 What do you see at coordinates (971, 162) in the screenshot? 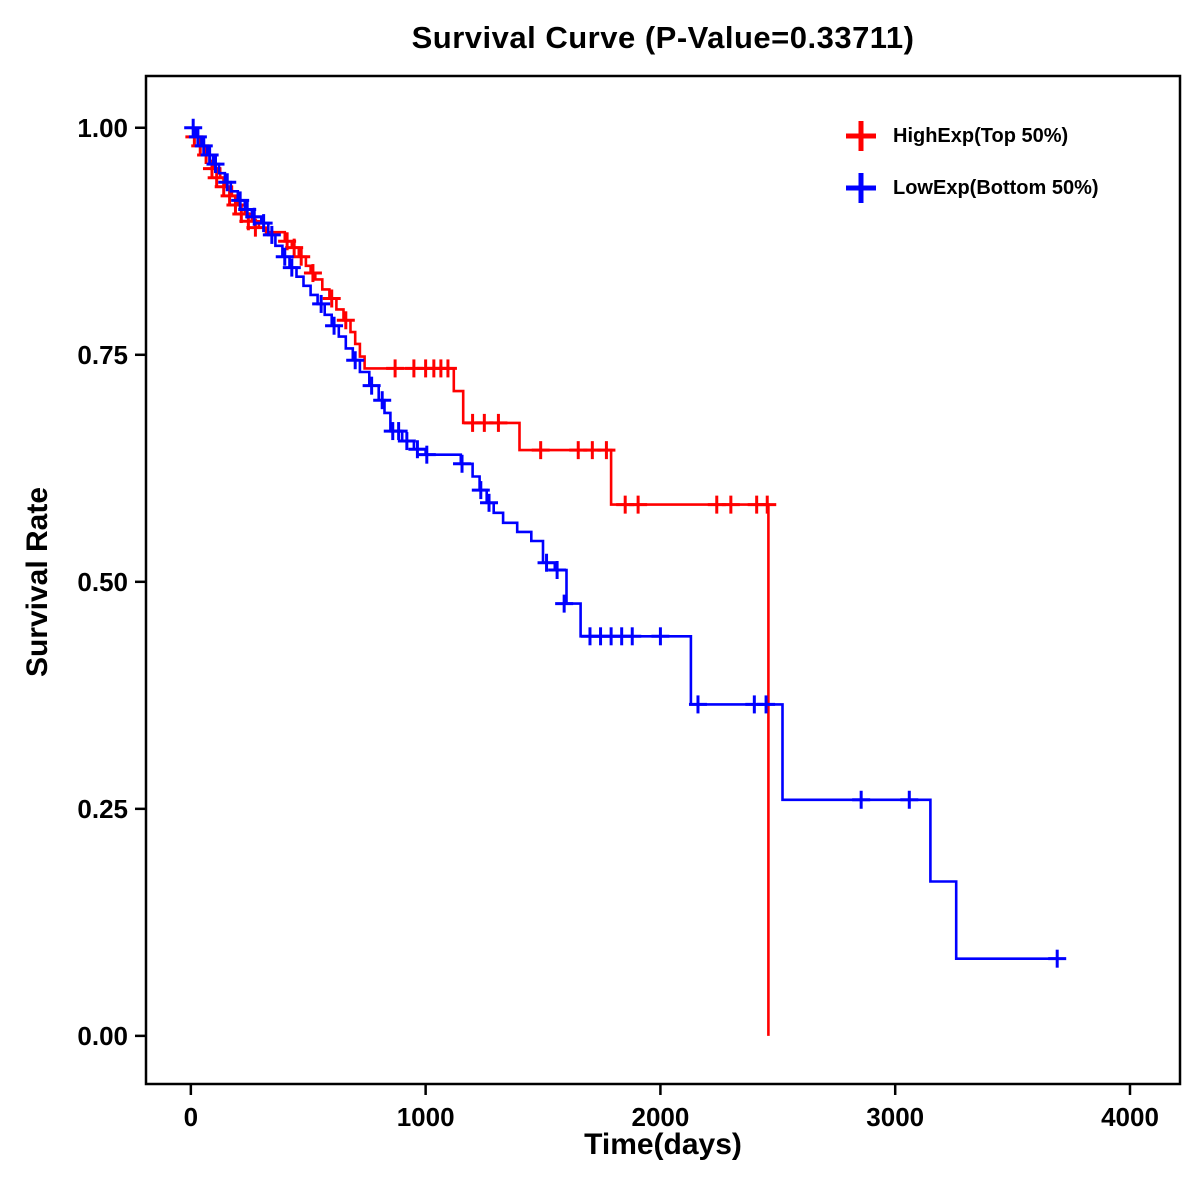
I see `legend: HighExp(Top 50%) LowExp(Bottom 50%)` at bounding box center [971, 162].